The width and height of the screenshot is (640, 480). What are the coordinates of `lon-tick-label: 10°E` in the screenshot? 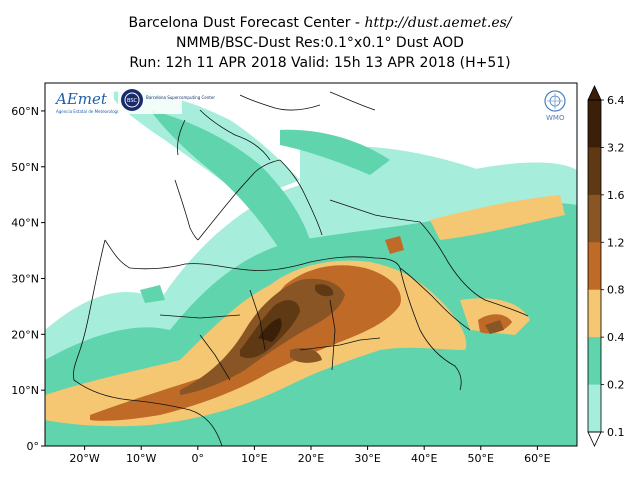 It's located at (254, 458).